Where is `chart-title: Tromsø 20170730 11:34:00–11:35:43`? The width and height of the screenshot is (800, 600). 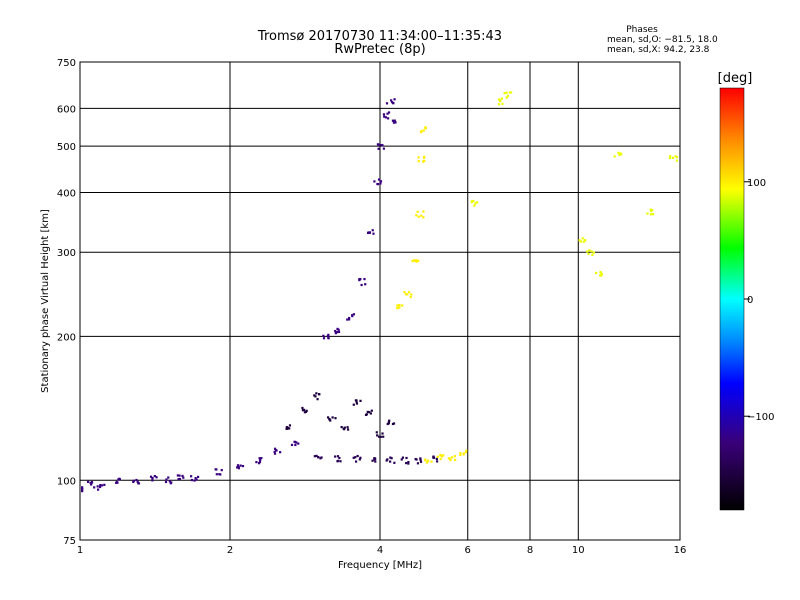
chart-title: Tromsø 20170730 11:34:00–11:35:43 is located at coordinates (379, 36).